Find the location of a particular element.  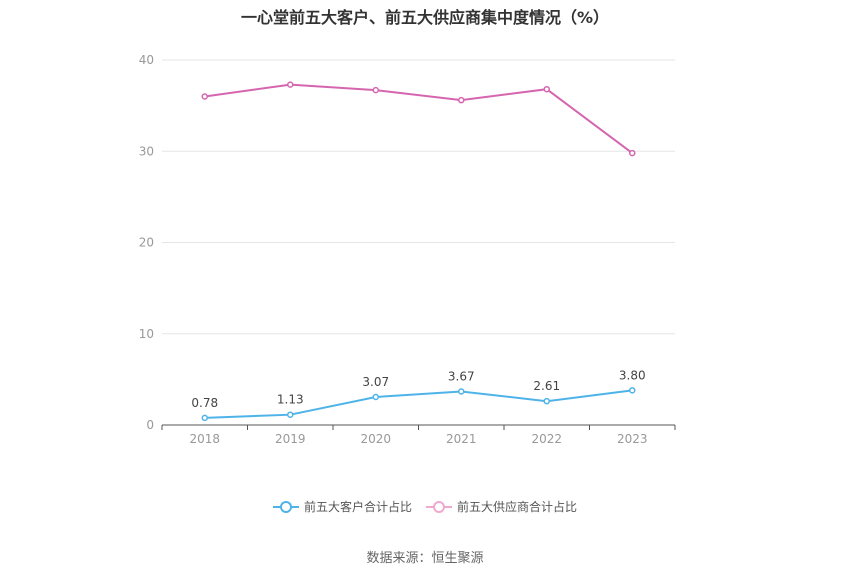

legend: 前五大客户合计占比 前五大供应商合计占比 is located at coordinates (425, 506).